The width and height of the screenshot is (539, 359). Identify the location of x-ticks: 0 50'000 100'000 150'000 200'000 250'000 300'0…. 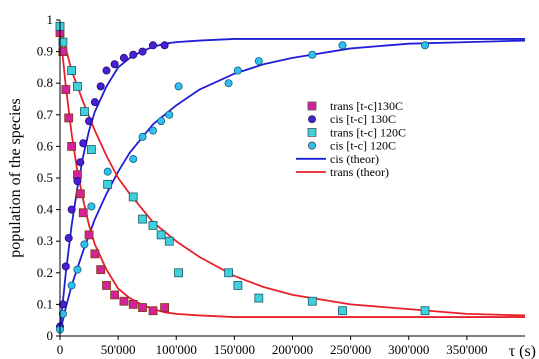
(272, 346).